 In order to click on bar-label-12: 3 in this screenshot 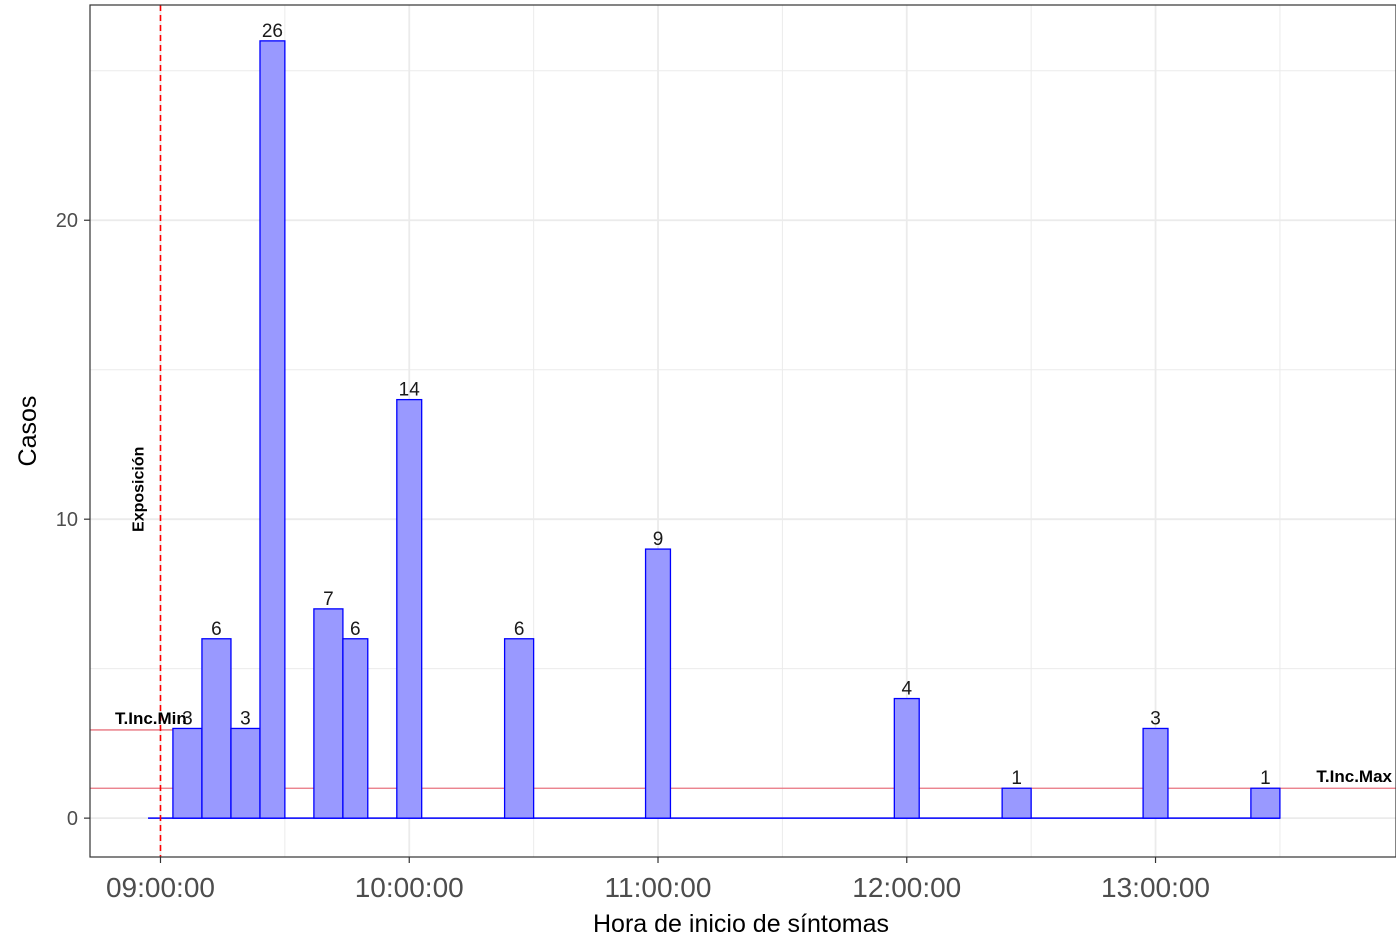, I will do `click(1155, 718)`.